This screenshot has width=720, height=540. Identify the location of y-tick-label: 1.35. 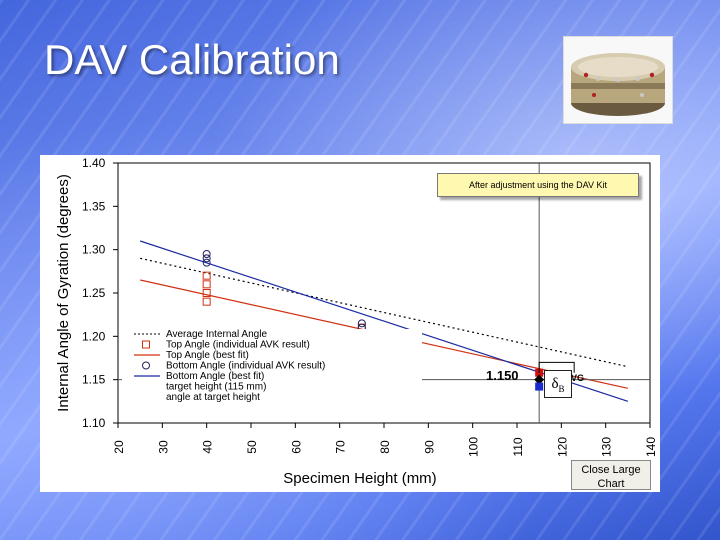
(94, 206).